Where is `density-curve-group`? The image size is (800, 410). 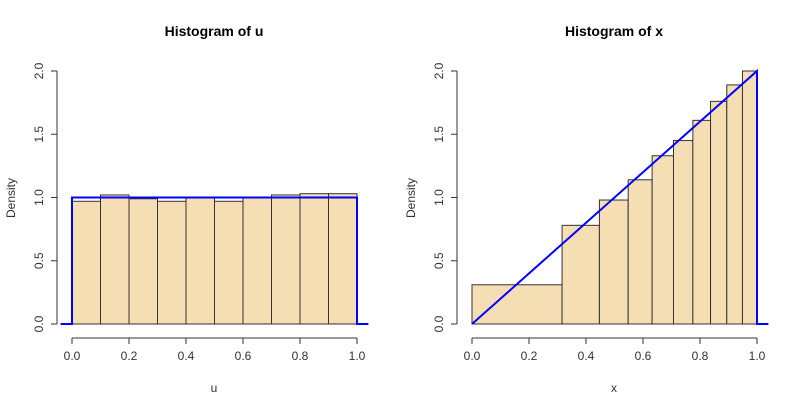
density-curve-group is located at coordinates (214, 260).